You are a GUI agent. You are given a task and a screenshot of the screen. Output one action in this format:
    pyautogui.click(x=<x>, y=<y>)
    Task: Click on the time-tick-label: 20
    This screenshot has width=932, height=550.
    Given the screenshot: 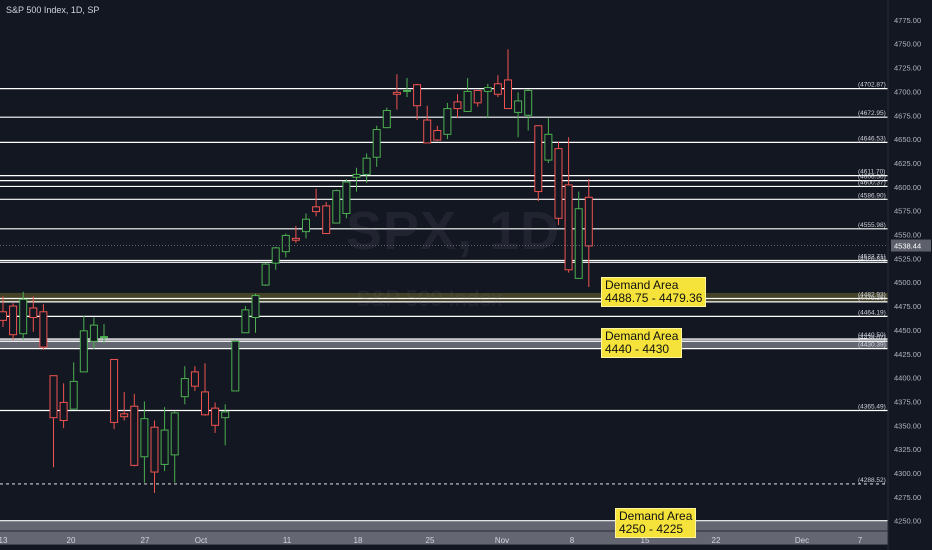 What is the action you would take?
    pyautogui.click(x=71, y=540)
    